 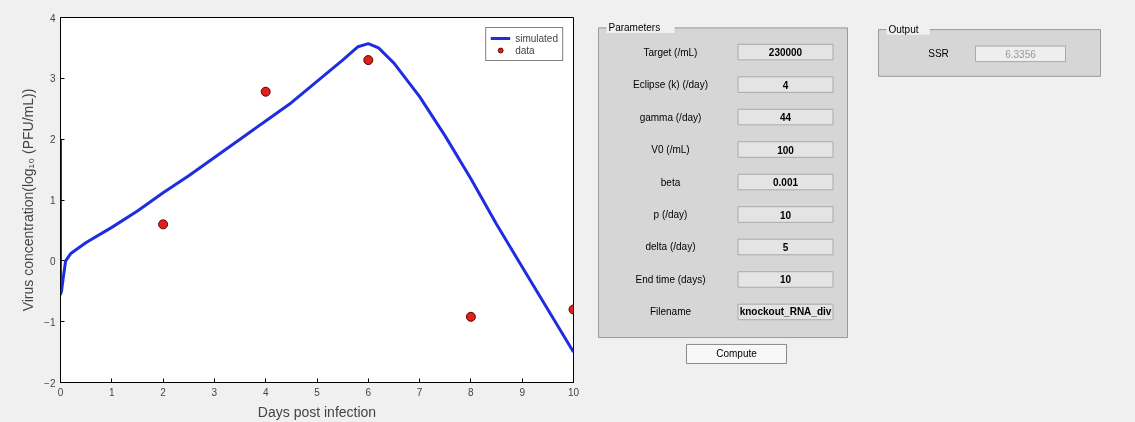 What do you see at coordinates (317, 411) in the screenshot?
I see `x-axis-title: Days post infection` at bounding box center [317, 411].